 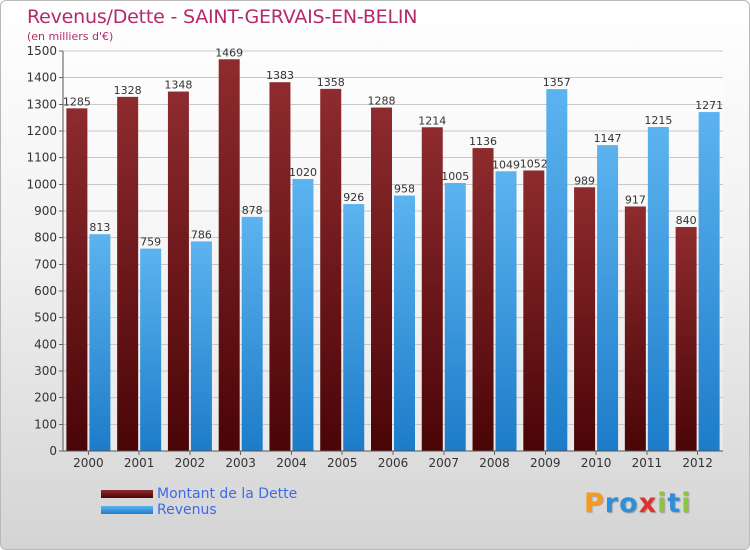 What do you see at coordinates (187, 510) in the screenshot?
I see `legend-label-revenue: Revenus` at bounding box center [187, 510].